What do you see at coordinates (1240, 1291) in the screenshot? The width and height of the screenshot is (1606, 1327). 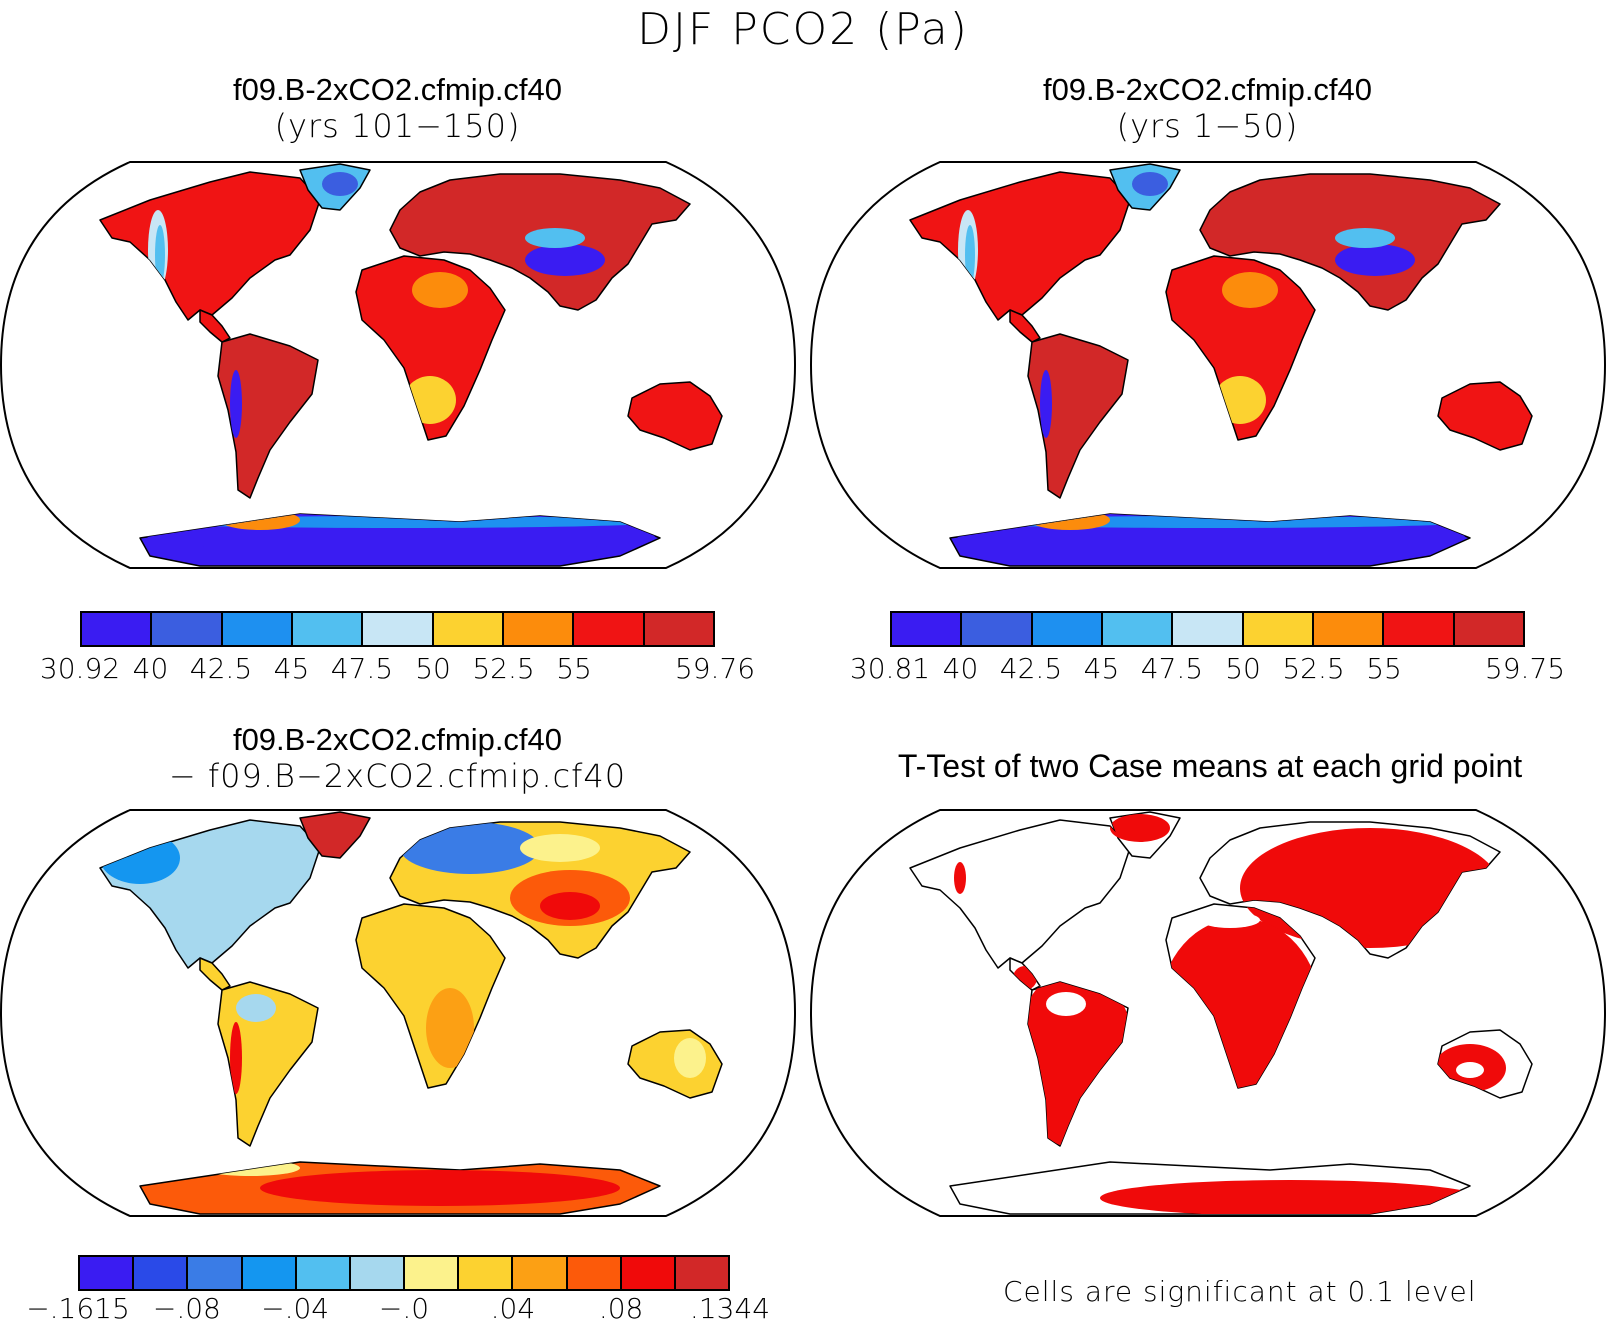 I see `significance-note: Cells are significant at 0.1 level` at bounding box center [1240, 1291].